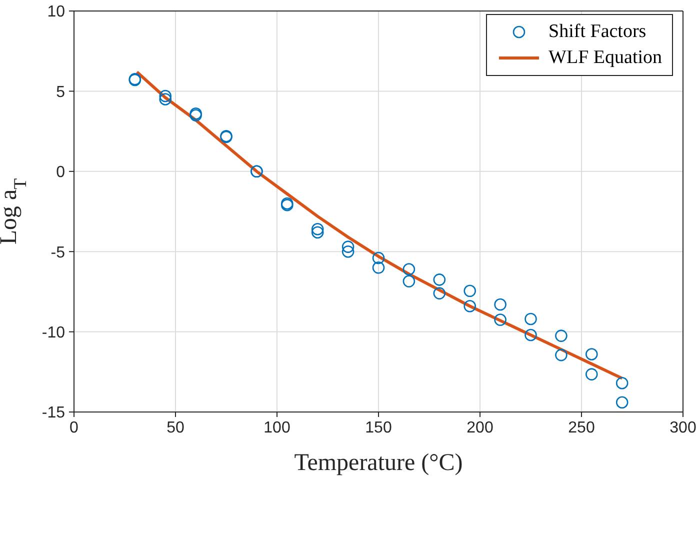 The image size is (697, 548). I want to click on y-tick-label: 5, so click(61, 92).